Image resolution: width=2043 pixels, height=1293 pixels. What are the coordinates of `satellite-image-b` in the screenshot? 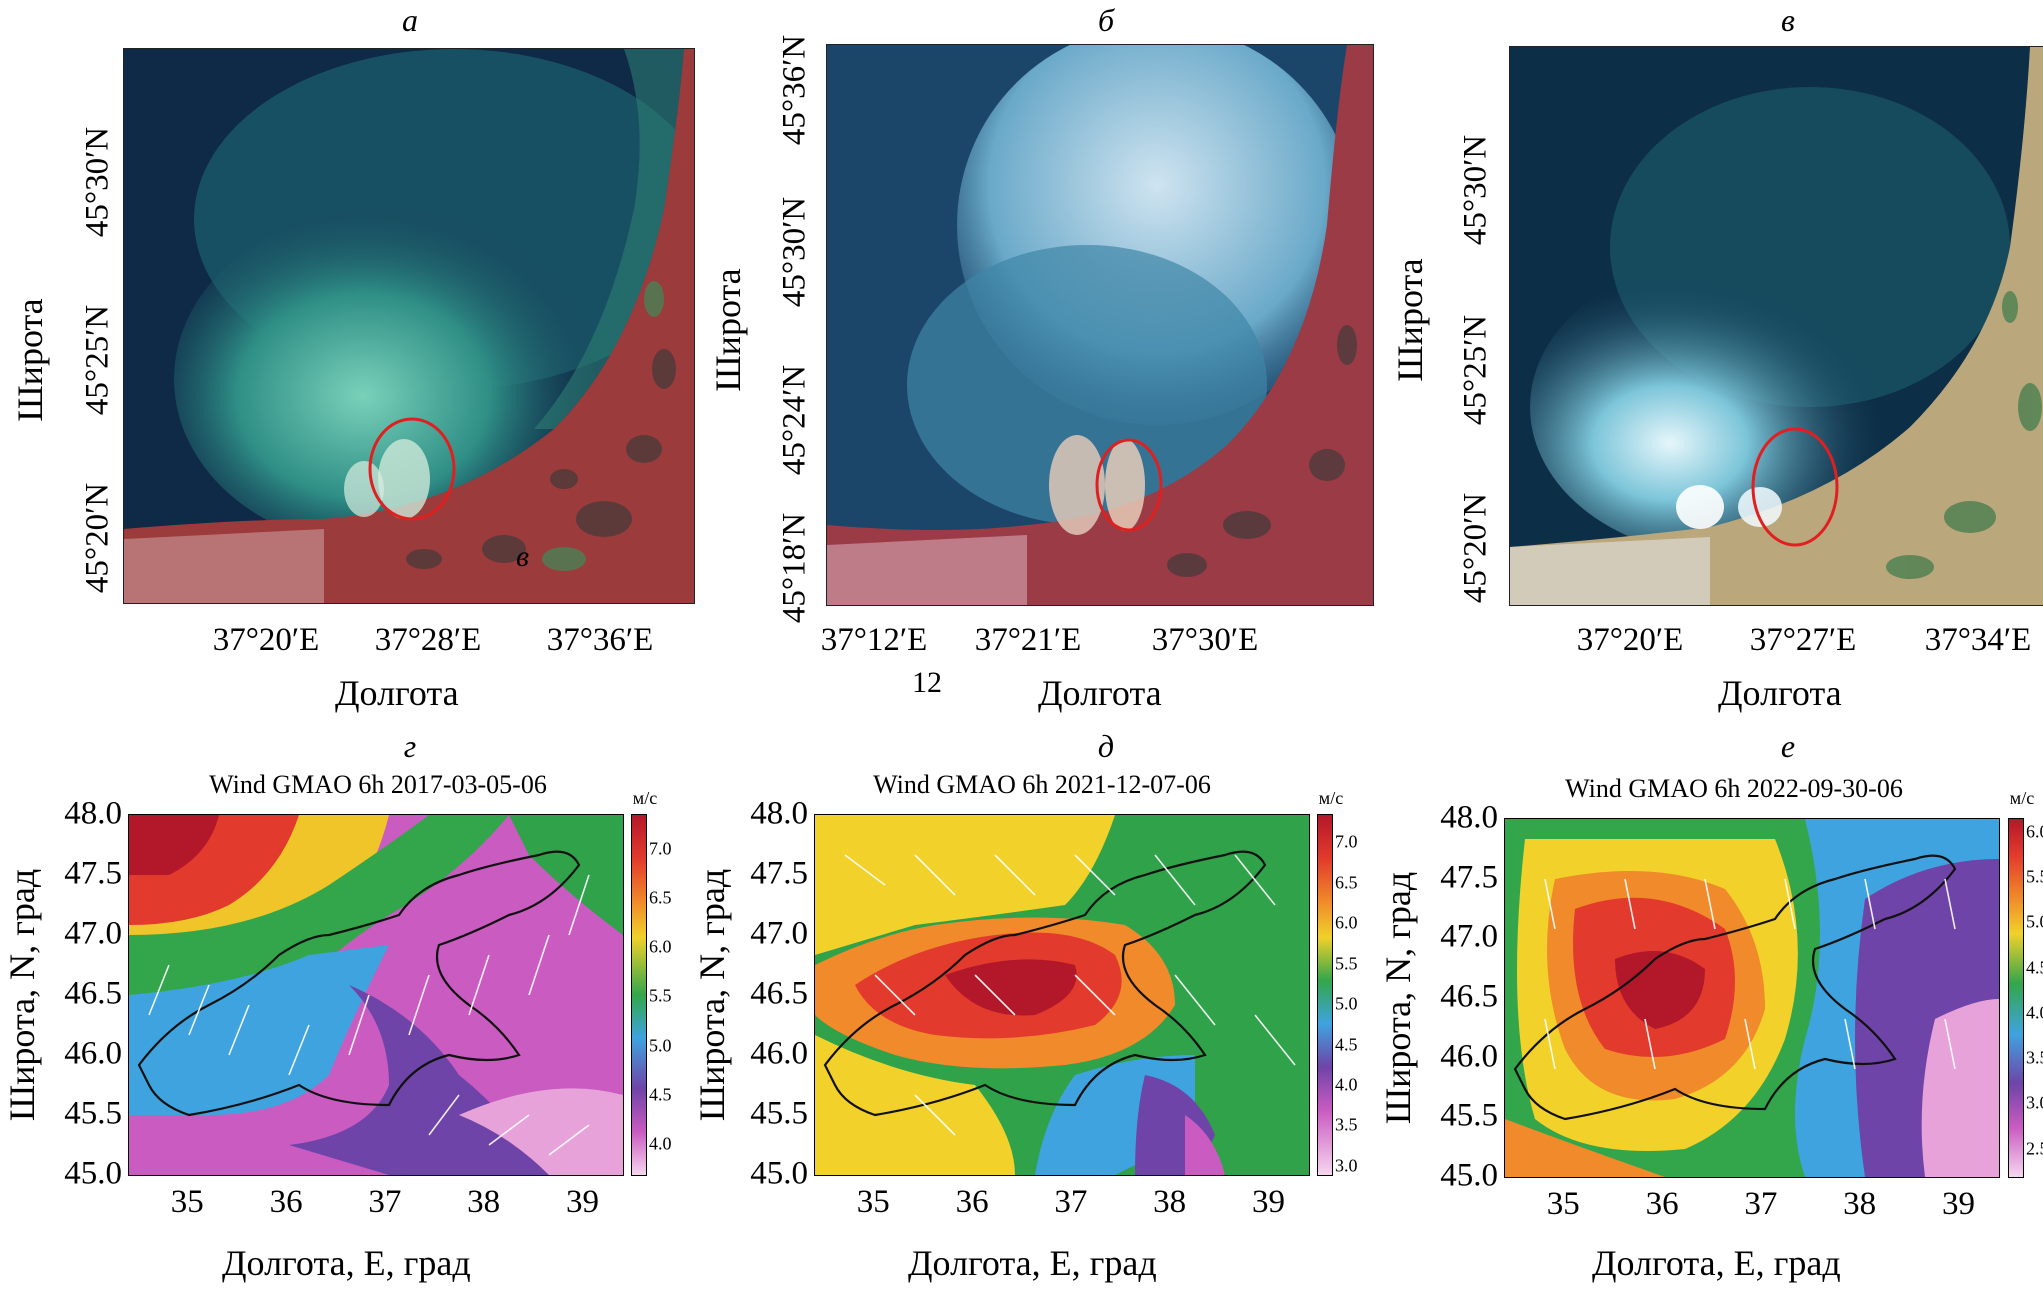 It's located at (1100, 325).